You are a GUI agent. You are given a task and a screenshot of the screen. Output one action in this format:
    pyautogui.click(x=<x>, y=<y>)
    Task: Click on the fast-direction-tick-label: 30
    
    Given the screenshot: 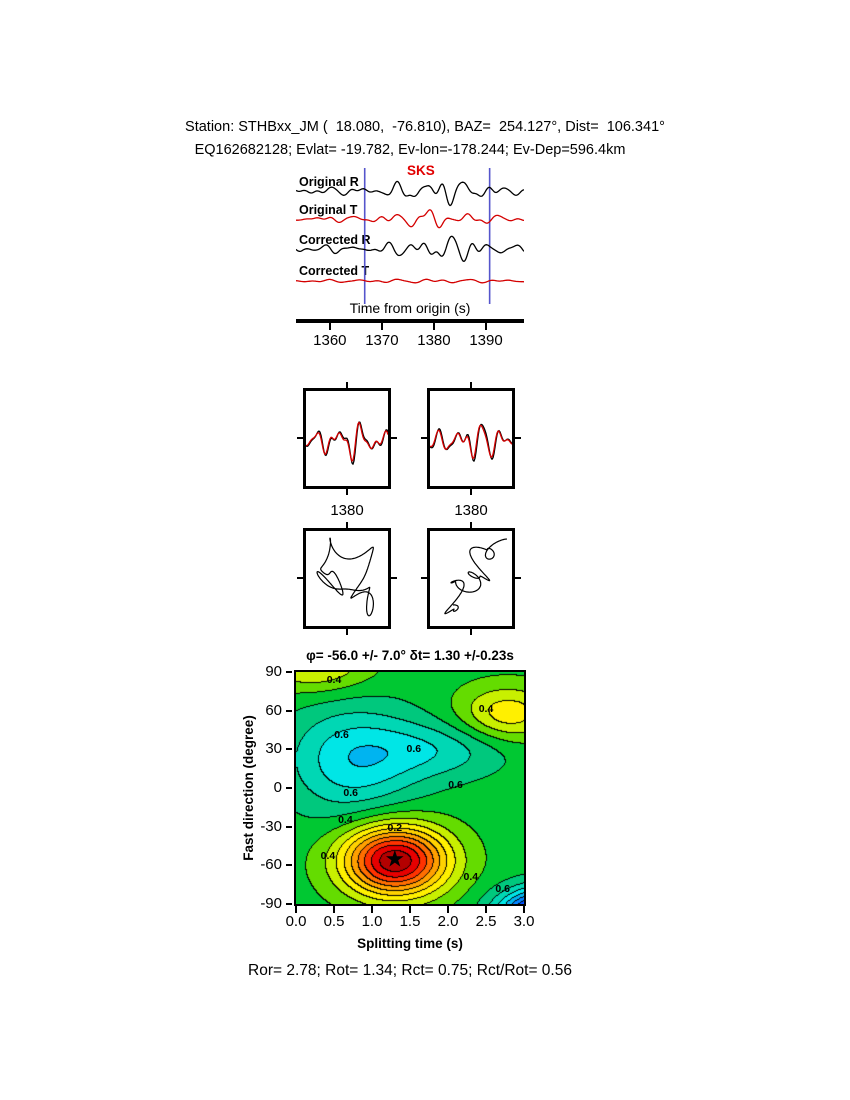 What is the action you would take?
    pyautogui.click(x=273, y=749)
    